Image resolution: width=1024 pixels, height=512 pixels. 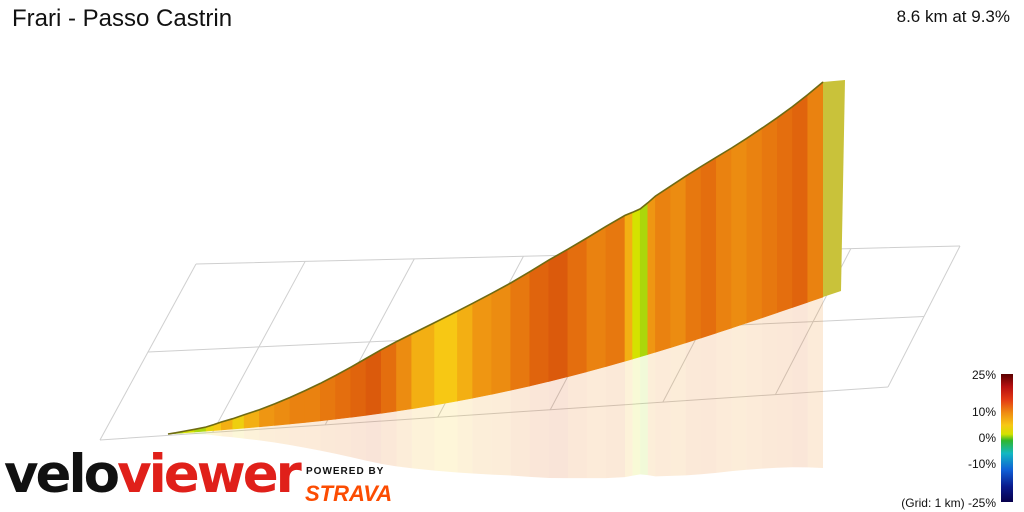 What do you see at coordinates (1007, 438) in the screenshot?
I see `gradient-color-bar` at bounding box center [1007, 438].